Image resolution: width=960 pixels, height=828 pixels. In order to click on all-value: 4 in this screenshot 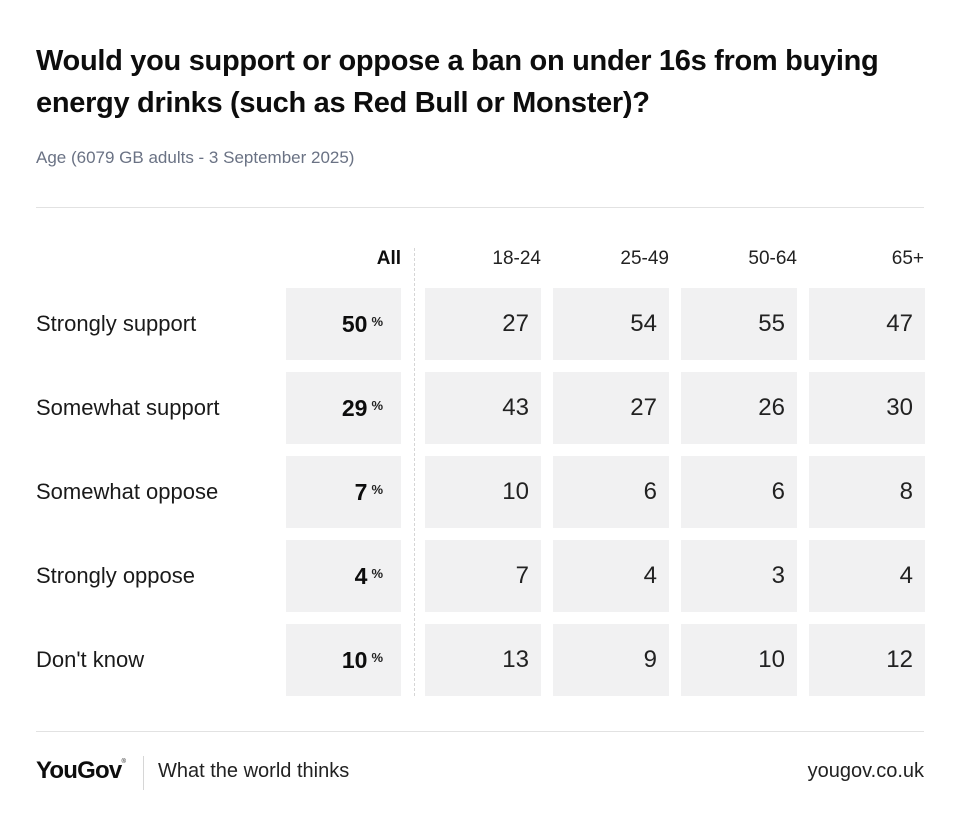, I will do `click(361, 575)`.